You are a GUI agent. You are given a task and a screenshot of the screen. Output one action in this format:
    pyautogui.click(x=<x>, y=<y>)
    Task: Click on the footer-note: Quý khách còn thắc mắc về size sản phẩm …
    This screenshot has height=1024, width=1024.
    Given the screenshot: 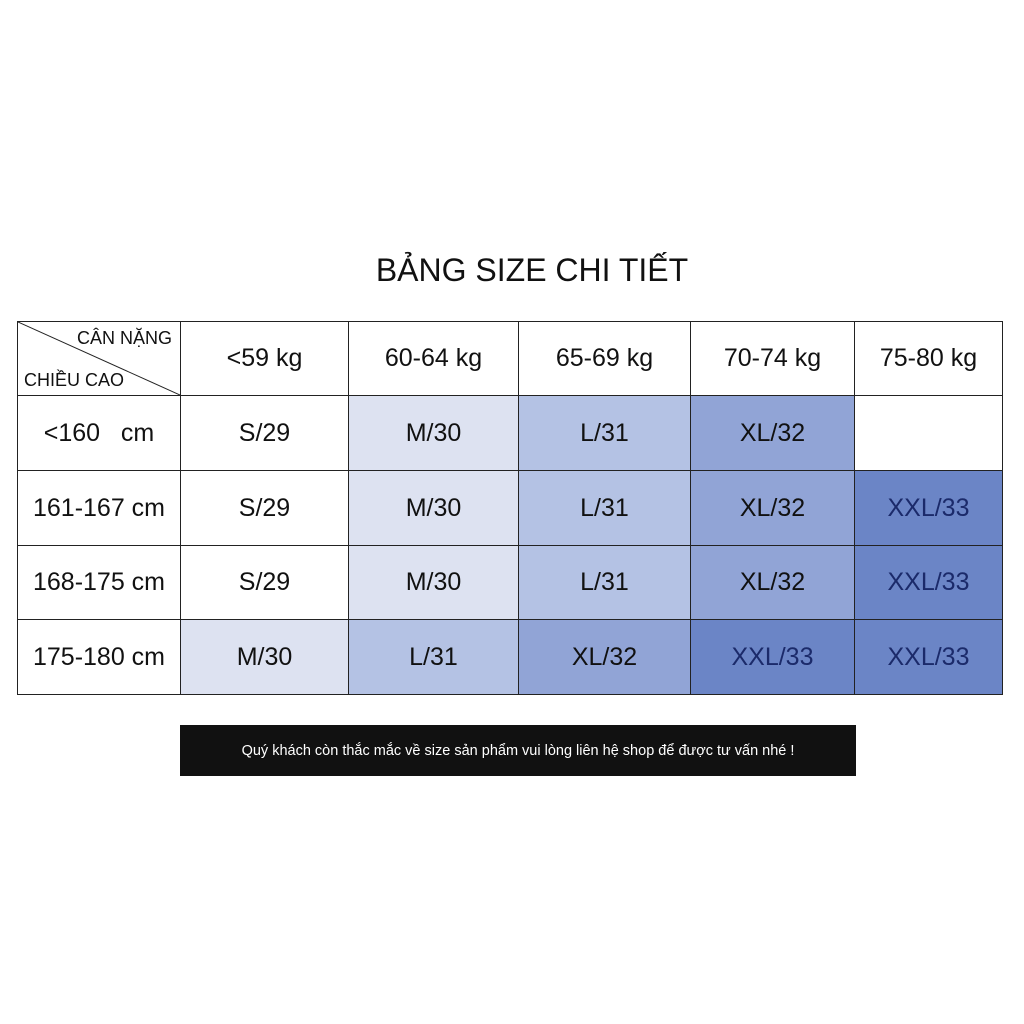 What is the action you would take?
    pyautogui.click(x=518, y=750)
    